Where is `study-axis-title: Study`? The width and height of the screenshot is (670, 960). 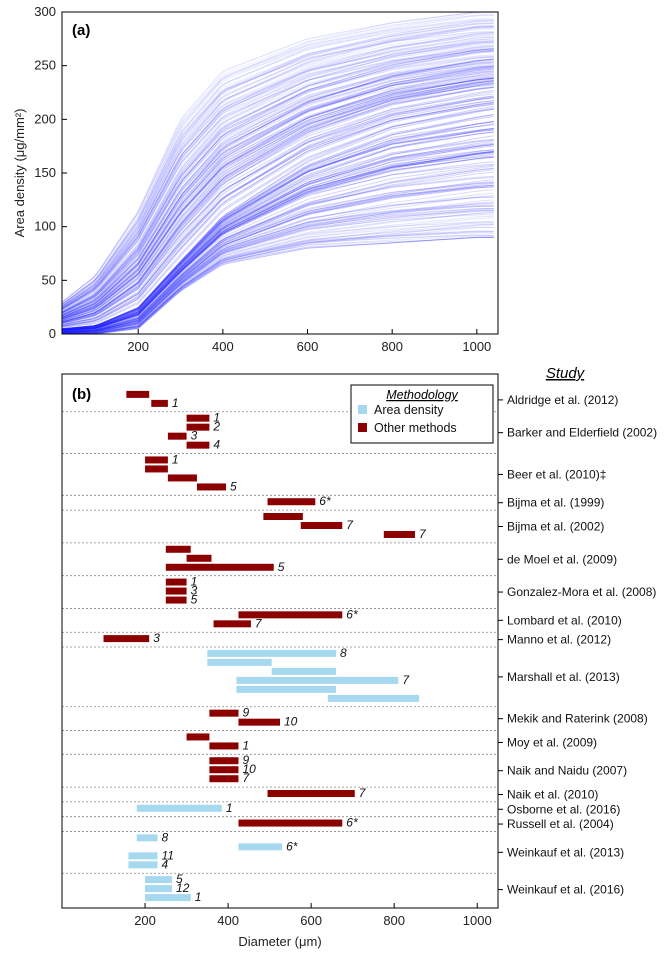 study-axis-title: Study is located at coordinates (566, 373).